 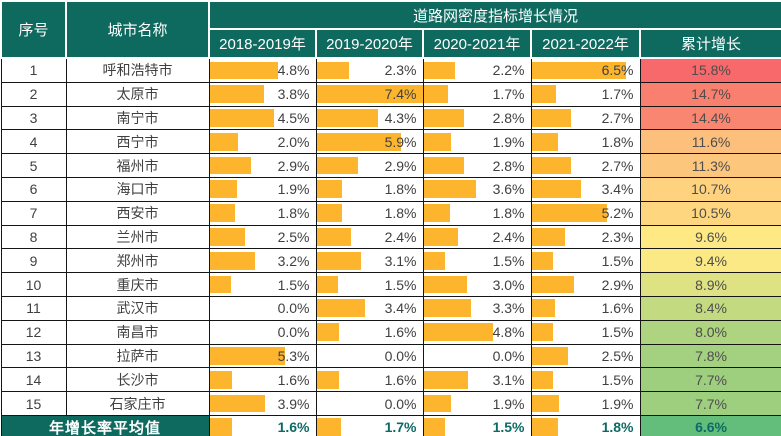 I want to click on header-year-2020-2021: 2020-2021年, so click(x=477, y=43).